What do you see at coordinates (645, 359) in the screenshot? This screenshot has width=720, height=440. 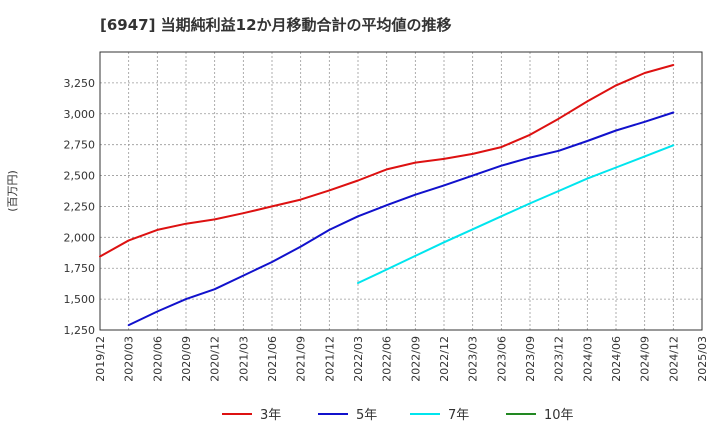 I see `x-tick-label: 2024/09` at bounding box center [645, 359].